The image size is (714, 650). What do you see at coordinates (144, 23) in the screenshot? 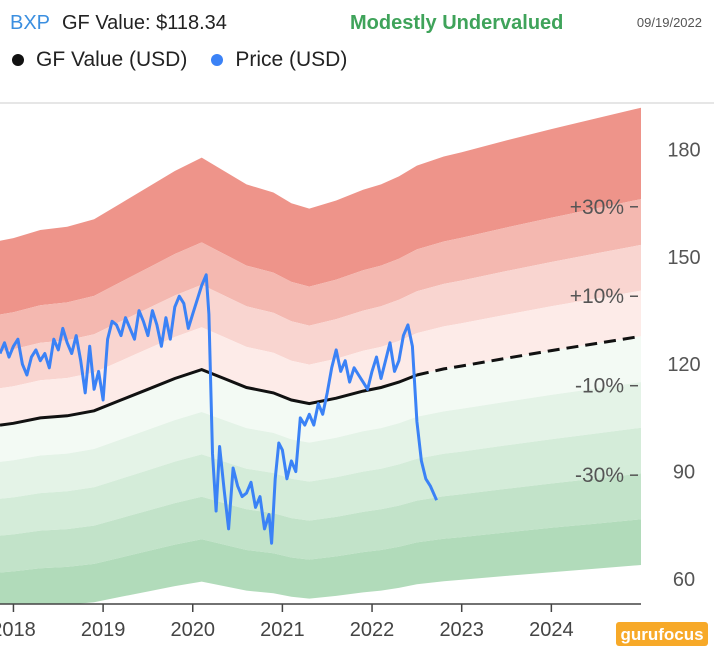
I see `gf-value-title: GF Value: $118.34` at bounding box center [144, 23].